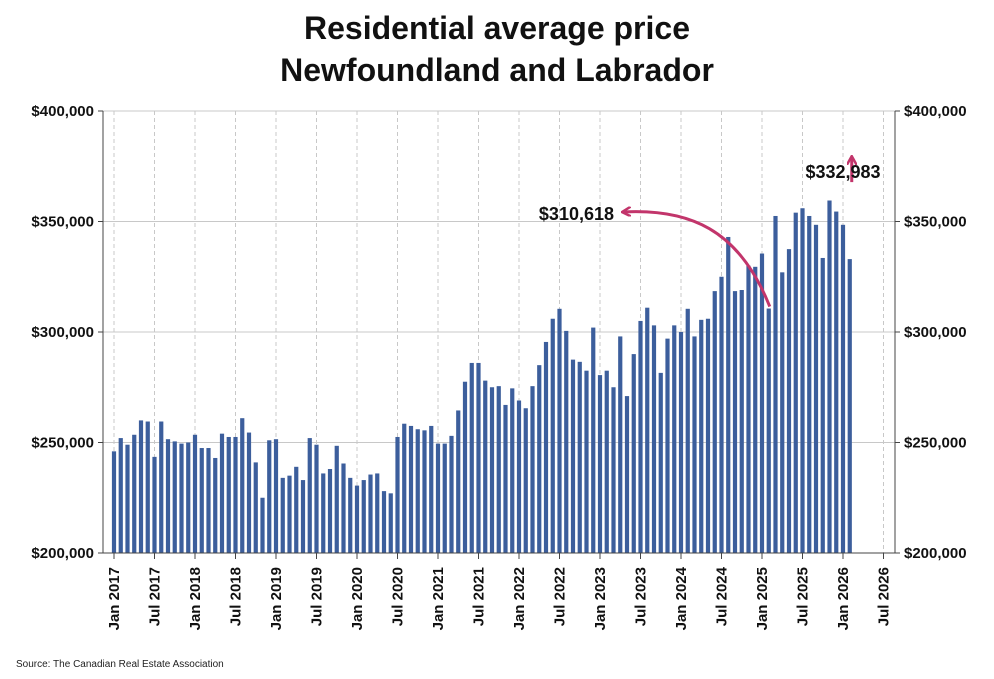  Describe the element at coordinates (398, 596) in the screenshot. I see `x-tick-label: Jul 2020` at that location.